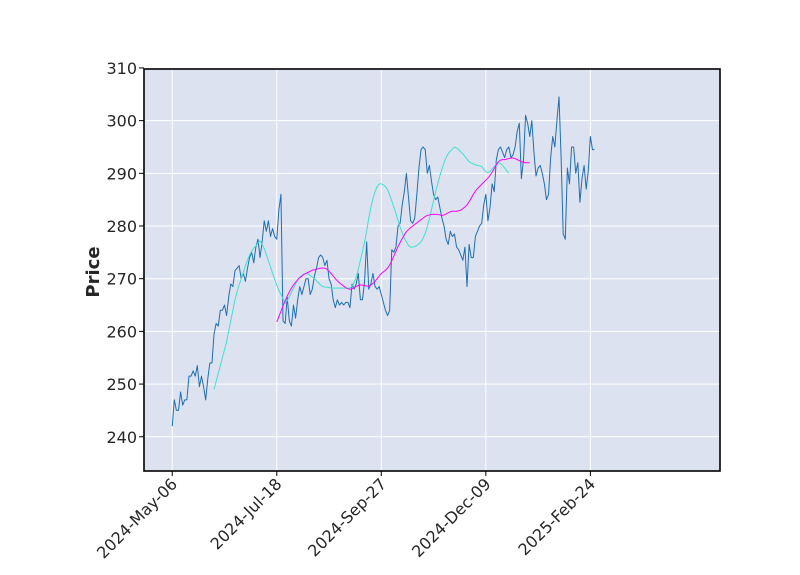 The image size is (800, 575). I want to click on y-tick-label-2: 260, so click(121, 331).